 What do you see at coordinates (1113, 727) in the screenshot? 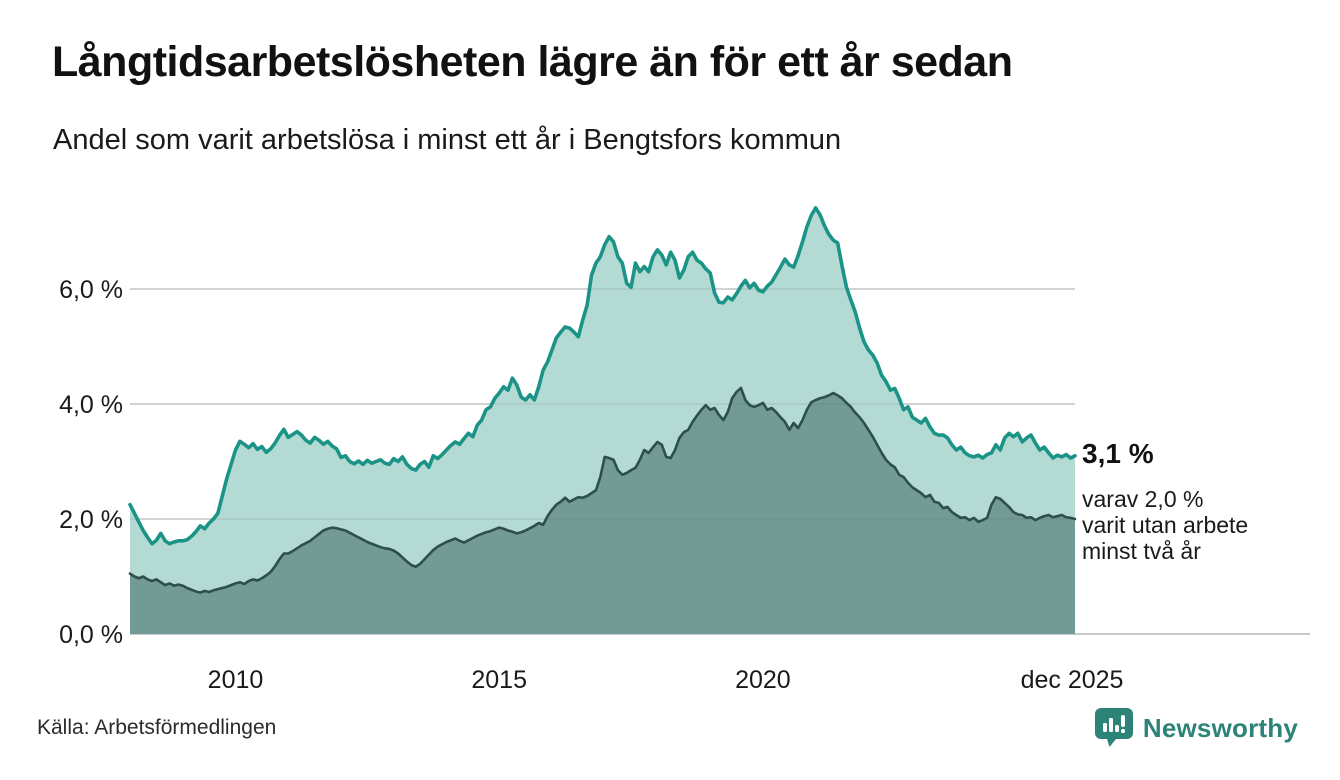
I see `newsworthy-logo-icon` at bounding box center [1113, 727].